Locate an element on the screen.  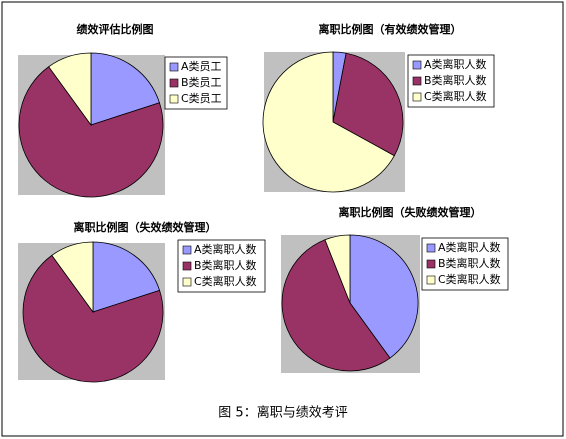
chart-title: 离职比例图（有效绩效管理） is located at coordinates (390, 29).